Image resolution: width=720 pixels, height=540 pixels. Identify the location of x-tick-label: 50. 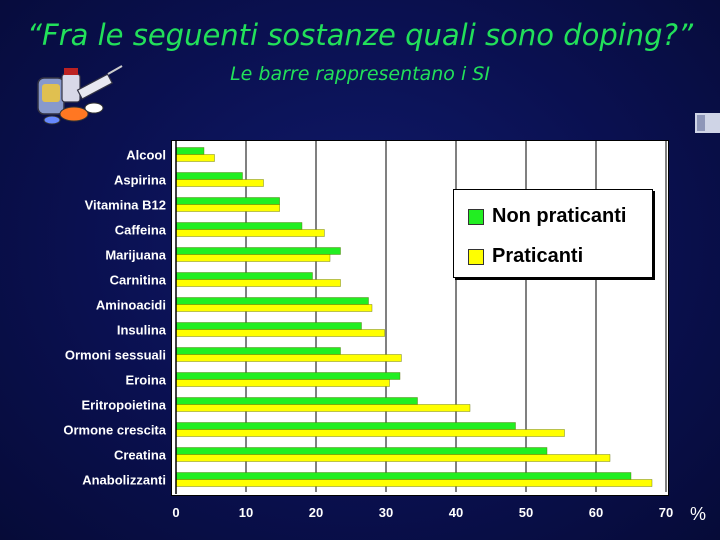
(526, 512).